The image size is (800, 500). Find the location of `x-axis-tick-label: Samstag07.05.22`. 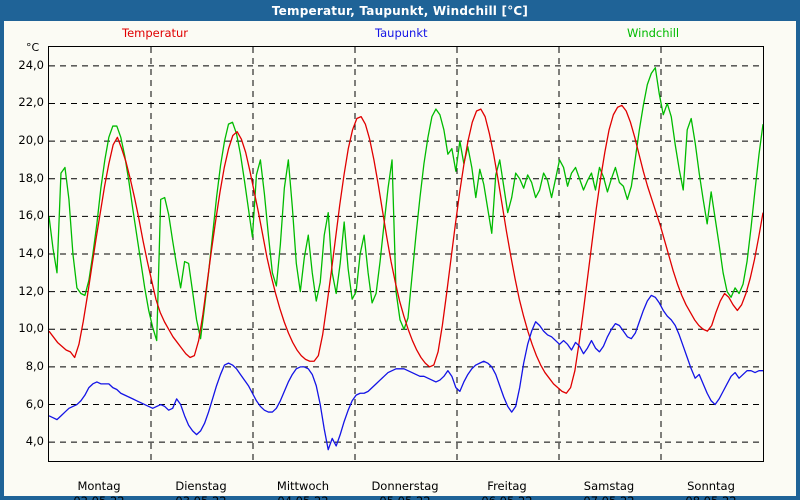

x-axis-tick-label: Samstag07.05.22 is located at coordinates (608, 489).